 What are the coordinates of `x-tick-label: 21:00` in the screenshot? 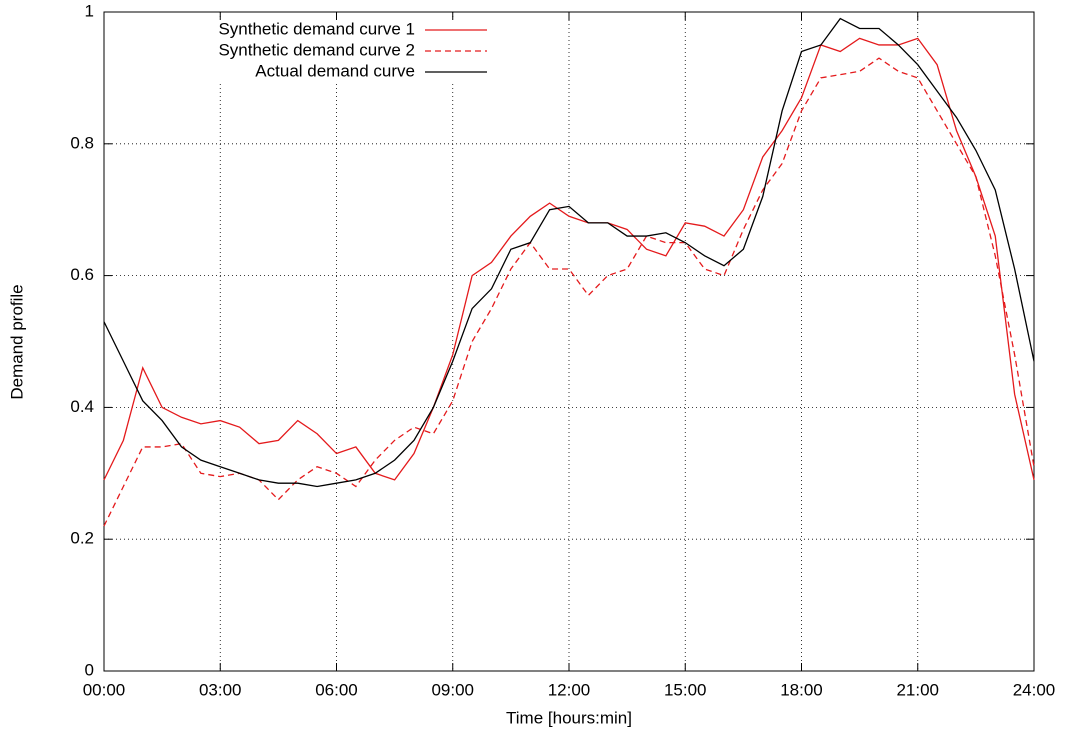 It's located at (917, 689).